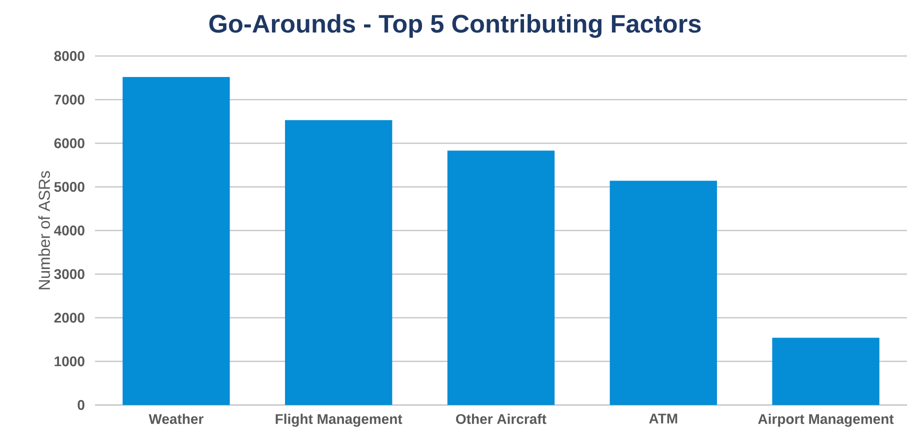 The width and height of the screenshot is (911, 432). Describe the element at coordinates (69, 143) in the screenshot. I see `y-tick-label: 6000` at that location.